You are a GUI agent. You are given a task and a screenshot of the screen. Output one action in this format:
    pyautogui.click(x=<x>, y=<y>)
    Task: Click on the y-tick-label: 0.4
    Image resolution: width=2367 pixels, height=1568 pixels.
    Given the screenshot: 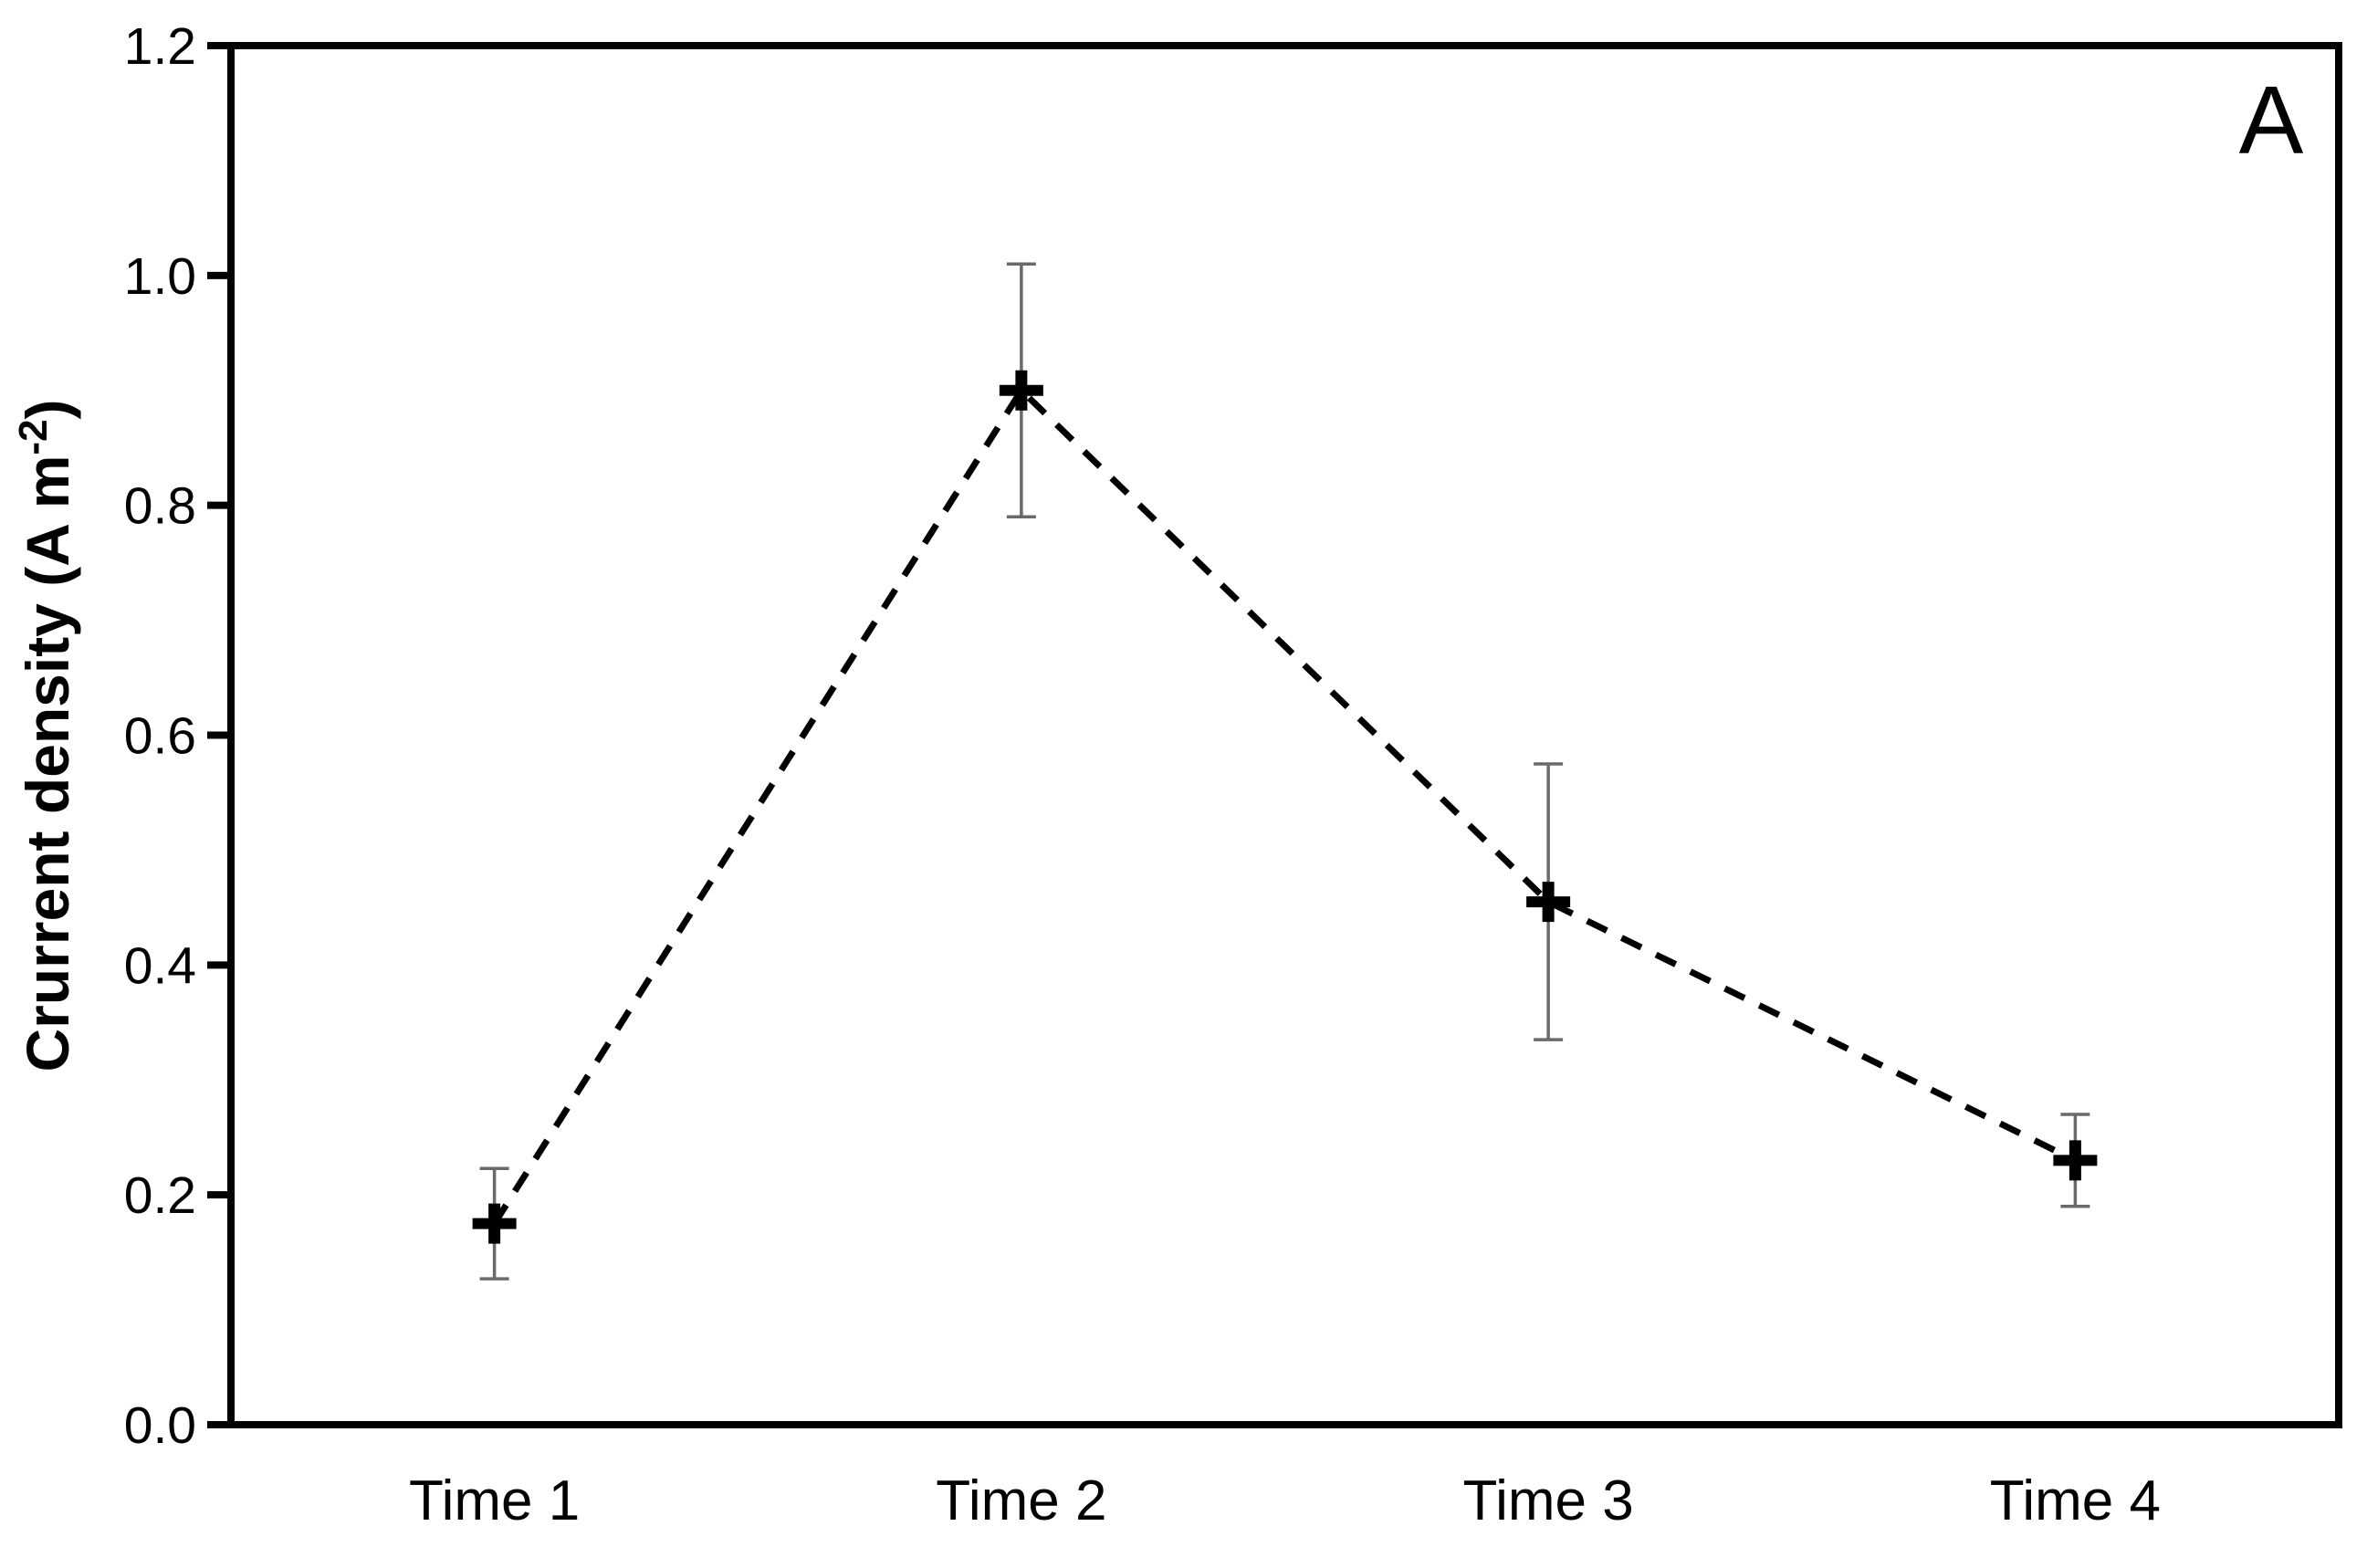 What is the action you would take?
    pyautogui.click(x=160, y=965)
    